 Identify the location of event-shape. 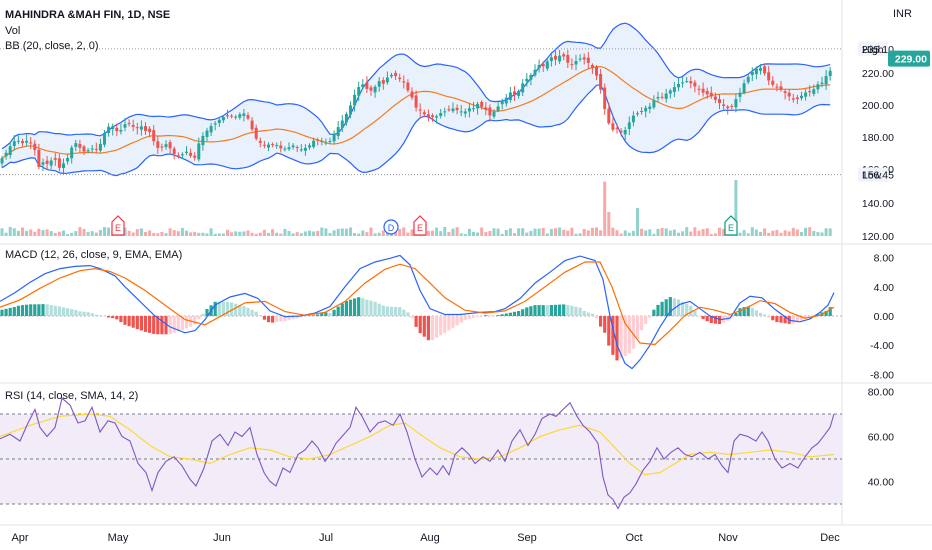
(731, 225).